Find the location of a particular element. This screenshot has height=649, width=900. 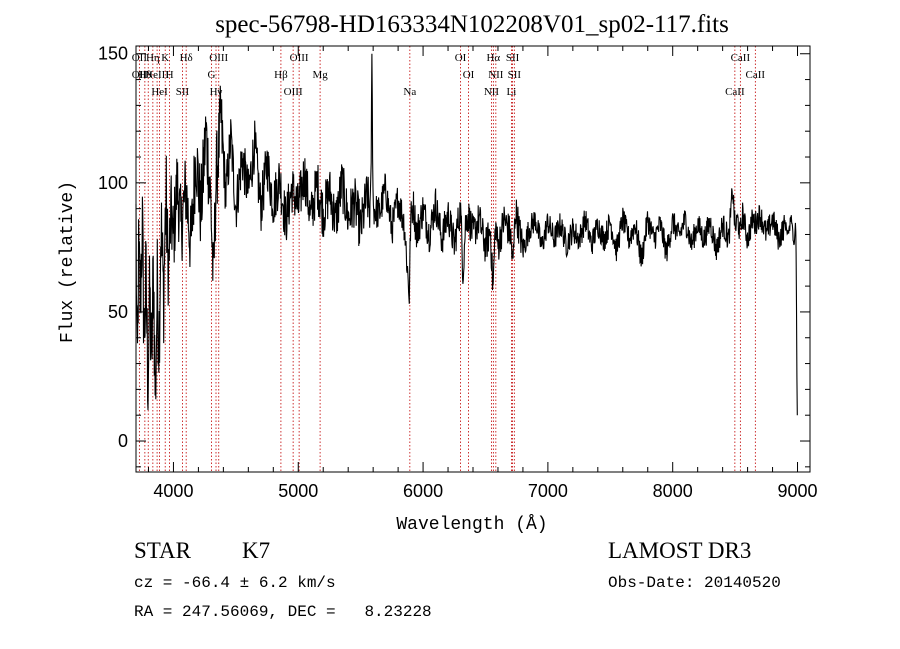

line-marker-label: Mg is located at coordinates (320, 75).